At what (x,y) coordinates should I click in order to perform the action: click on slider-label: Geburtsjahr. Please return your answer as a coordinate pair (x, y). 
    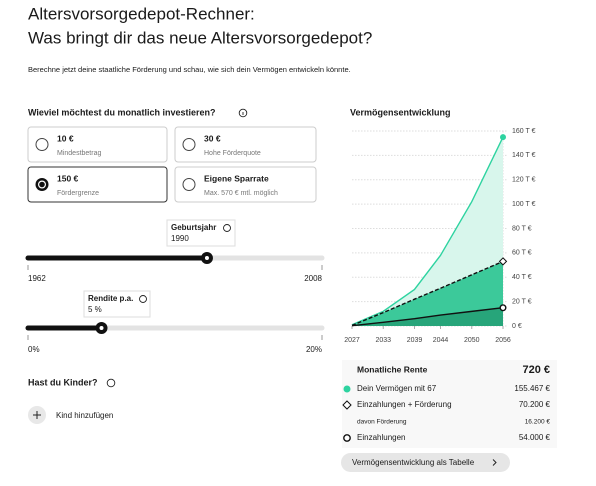
    Looking at the image, I should click on (193, 227).